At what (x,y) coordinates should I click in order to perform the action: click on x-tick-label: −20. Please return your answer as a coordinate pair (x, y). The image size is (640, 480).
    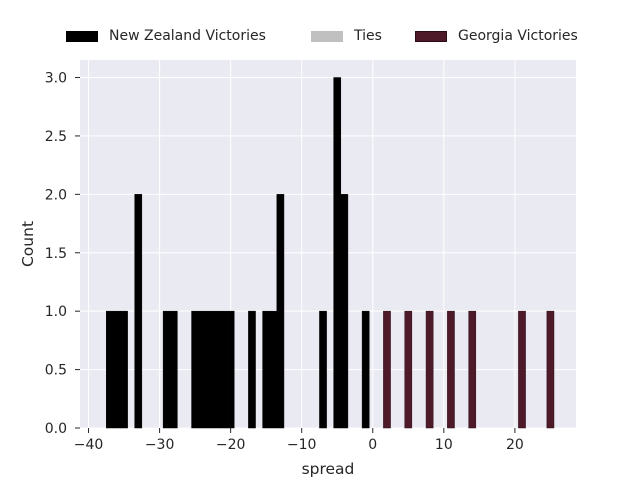
    Looking at the image, I should click on (231, 445).